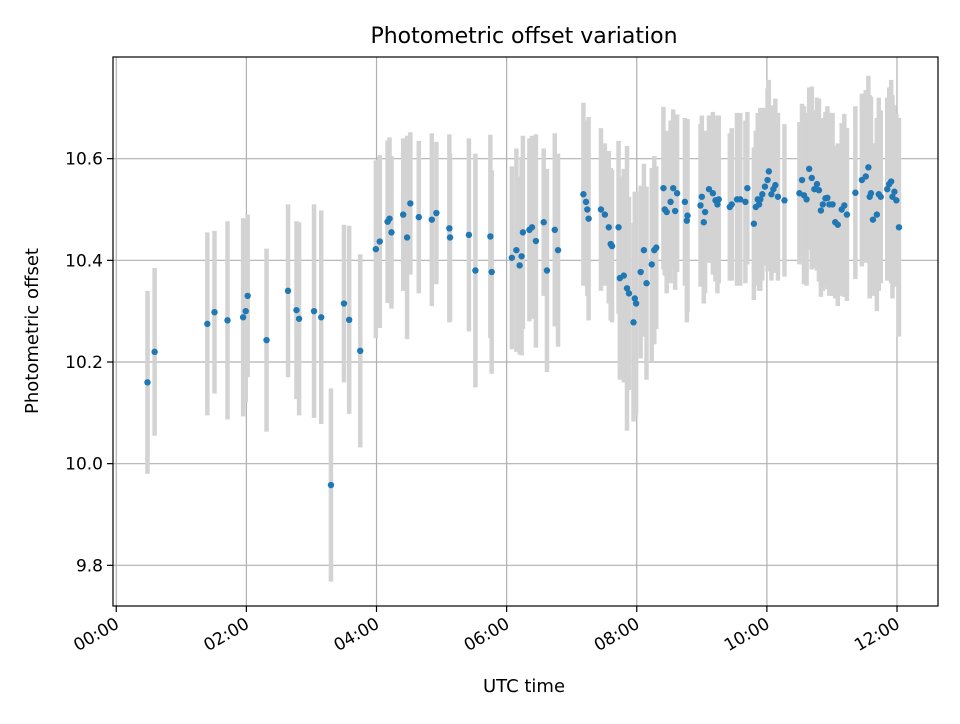 Image resolution: width=960 pixels, height=724 pixels. Describe the element at coordinates (84, 160) in the screenshot. I see `y-tick-label: 10.6` at that location.